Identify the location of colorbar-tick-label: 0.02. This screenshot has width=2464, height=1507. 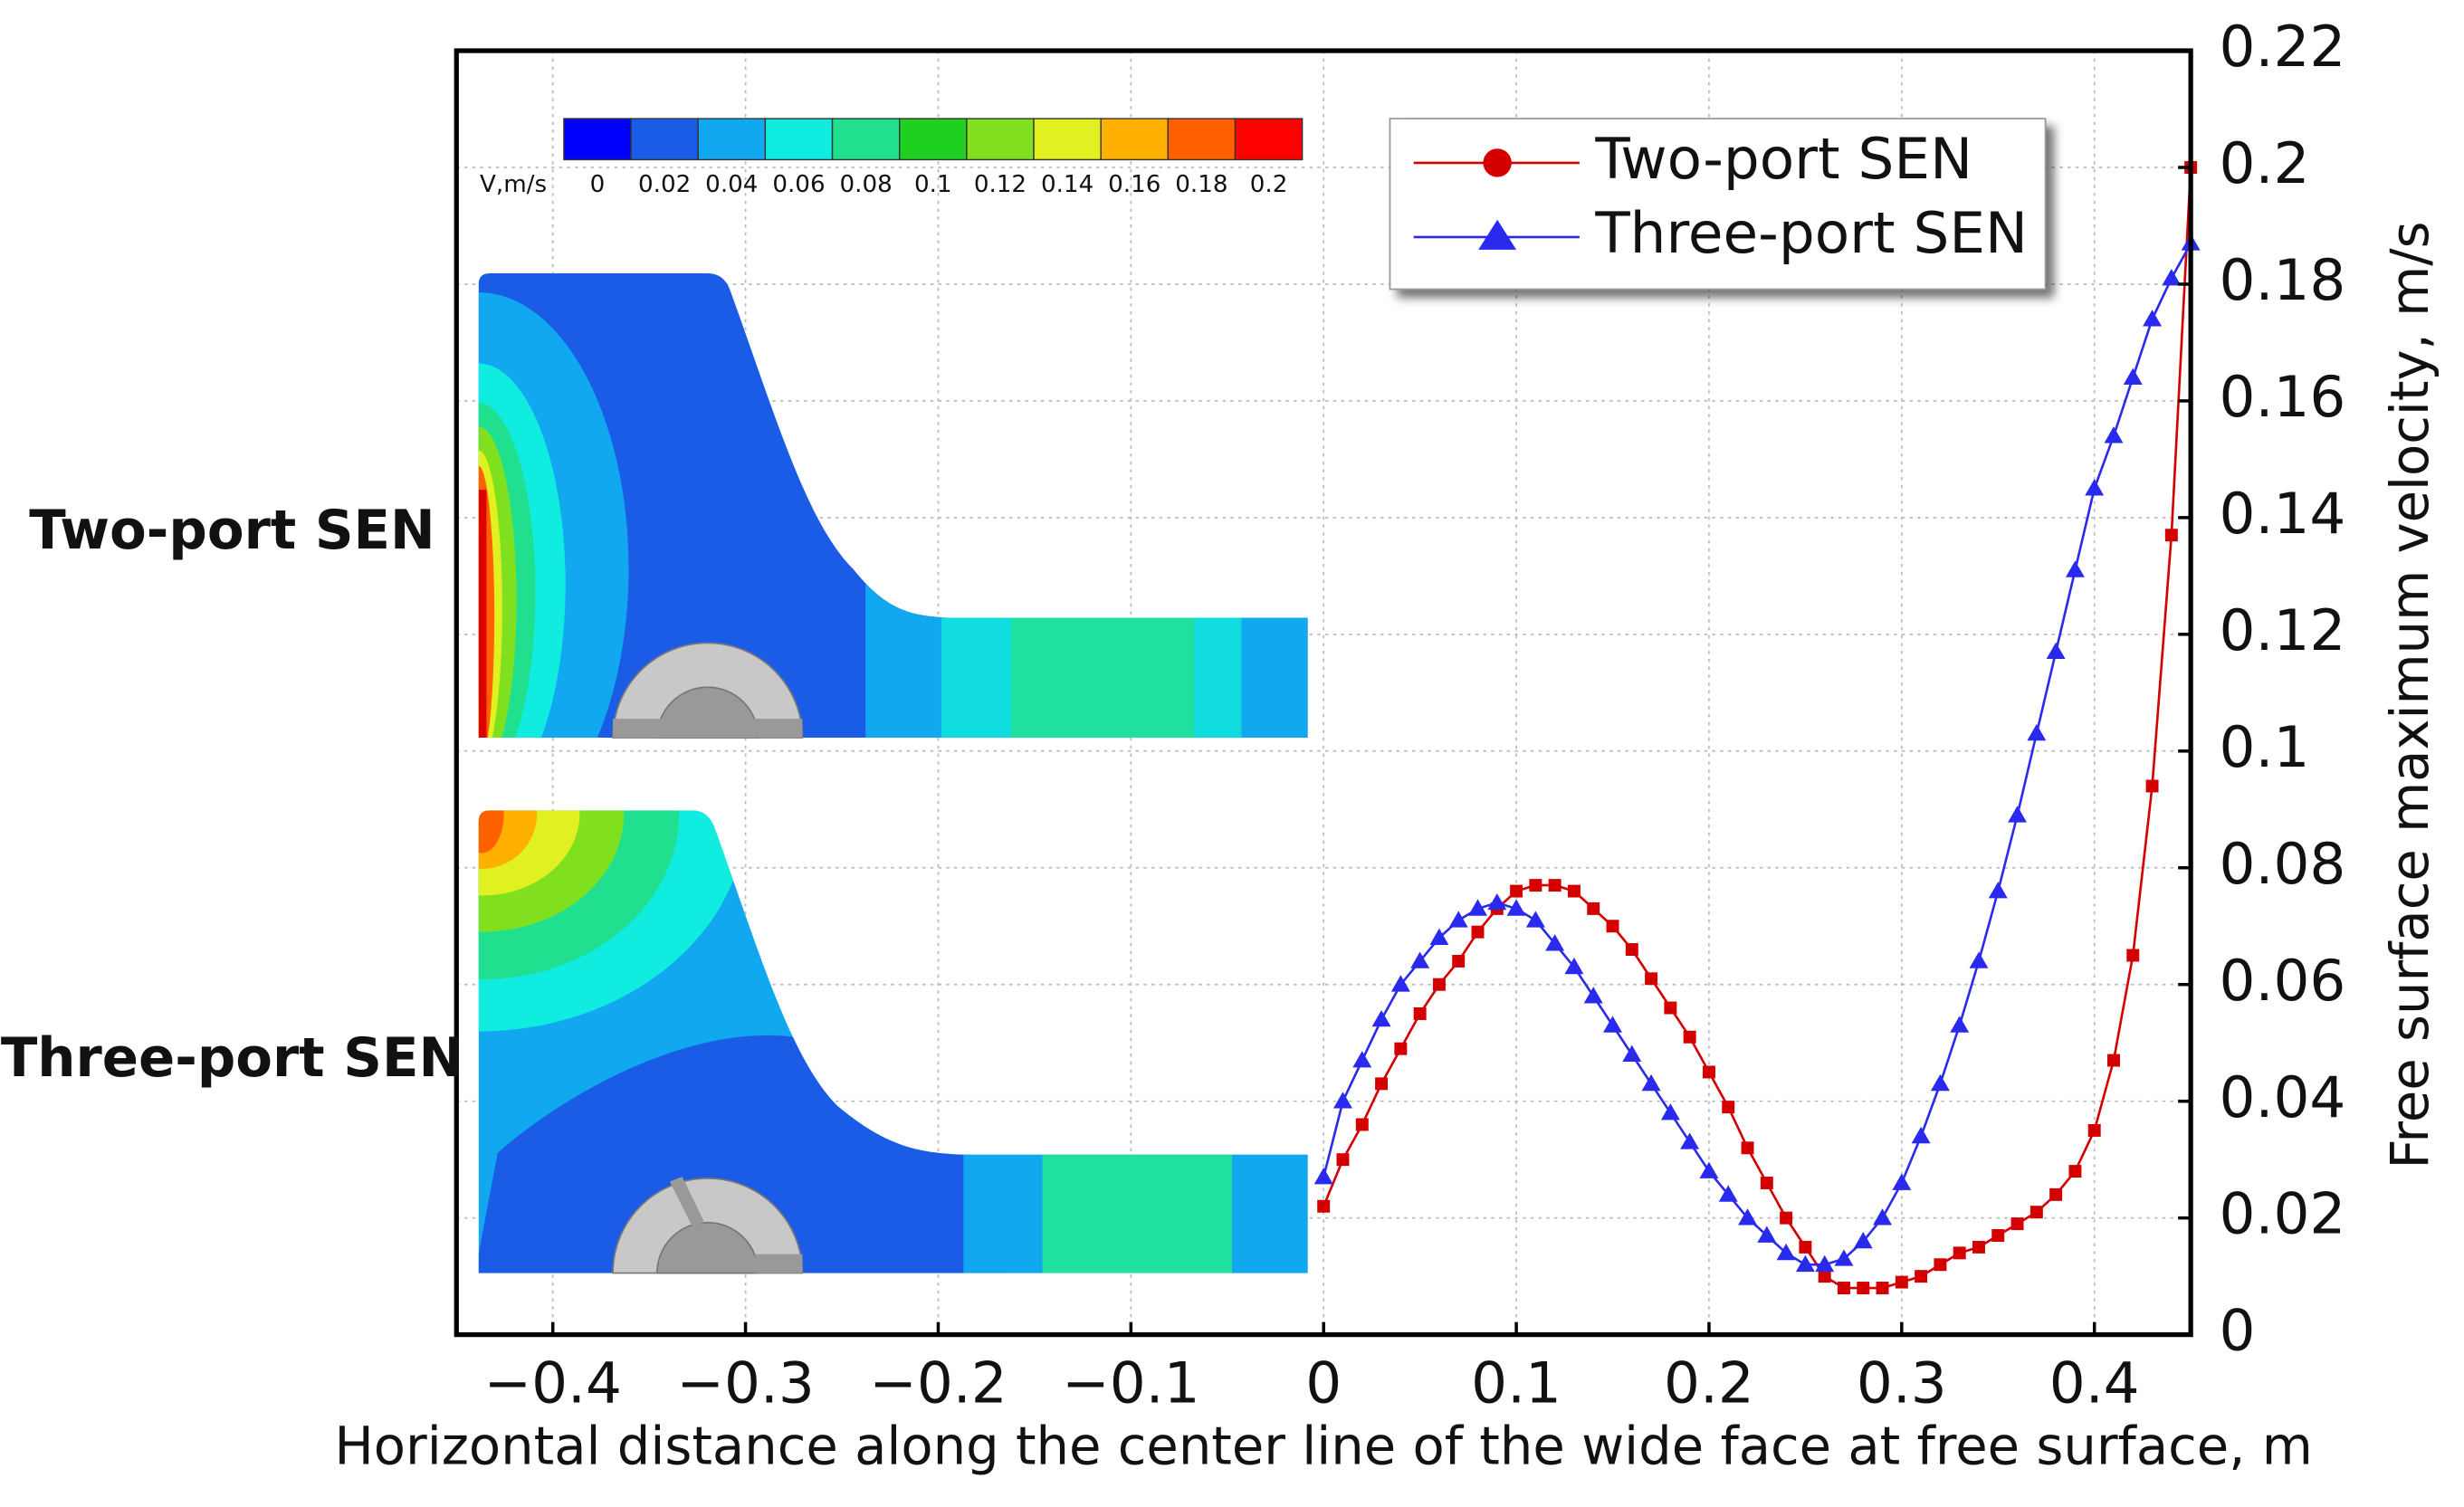
(664, 184).